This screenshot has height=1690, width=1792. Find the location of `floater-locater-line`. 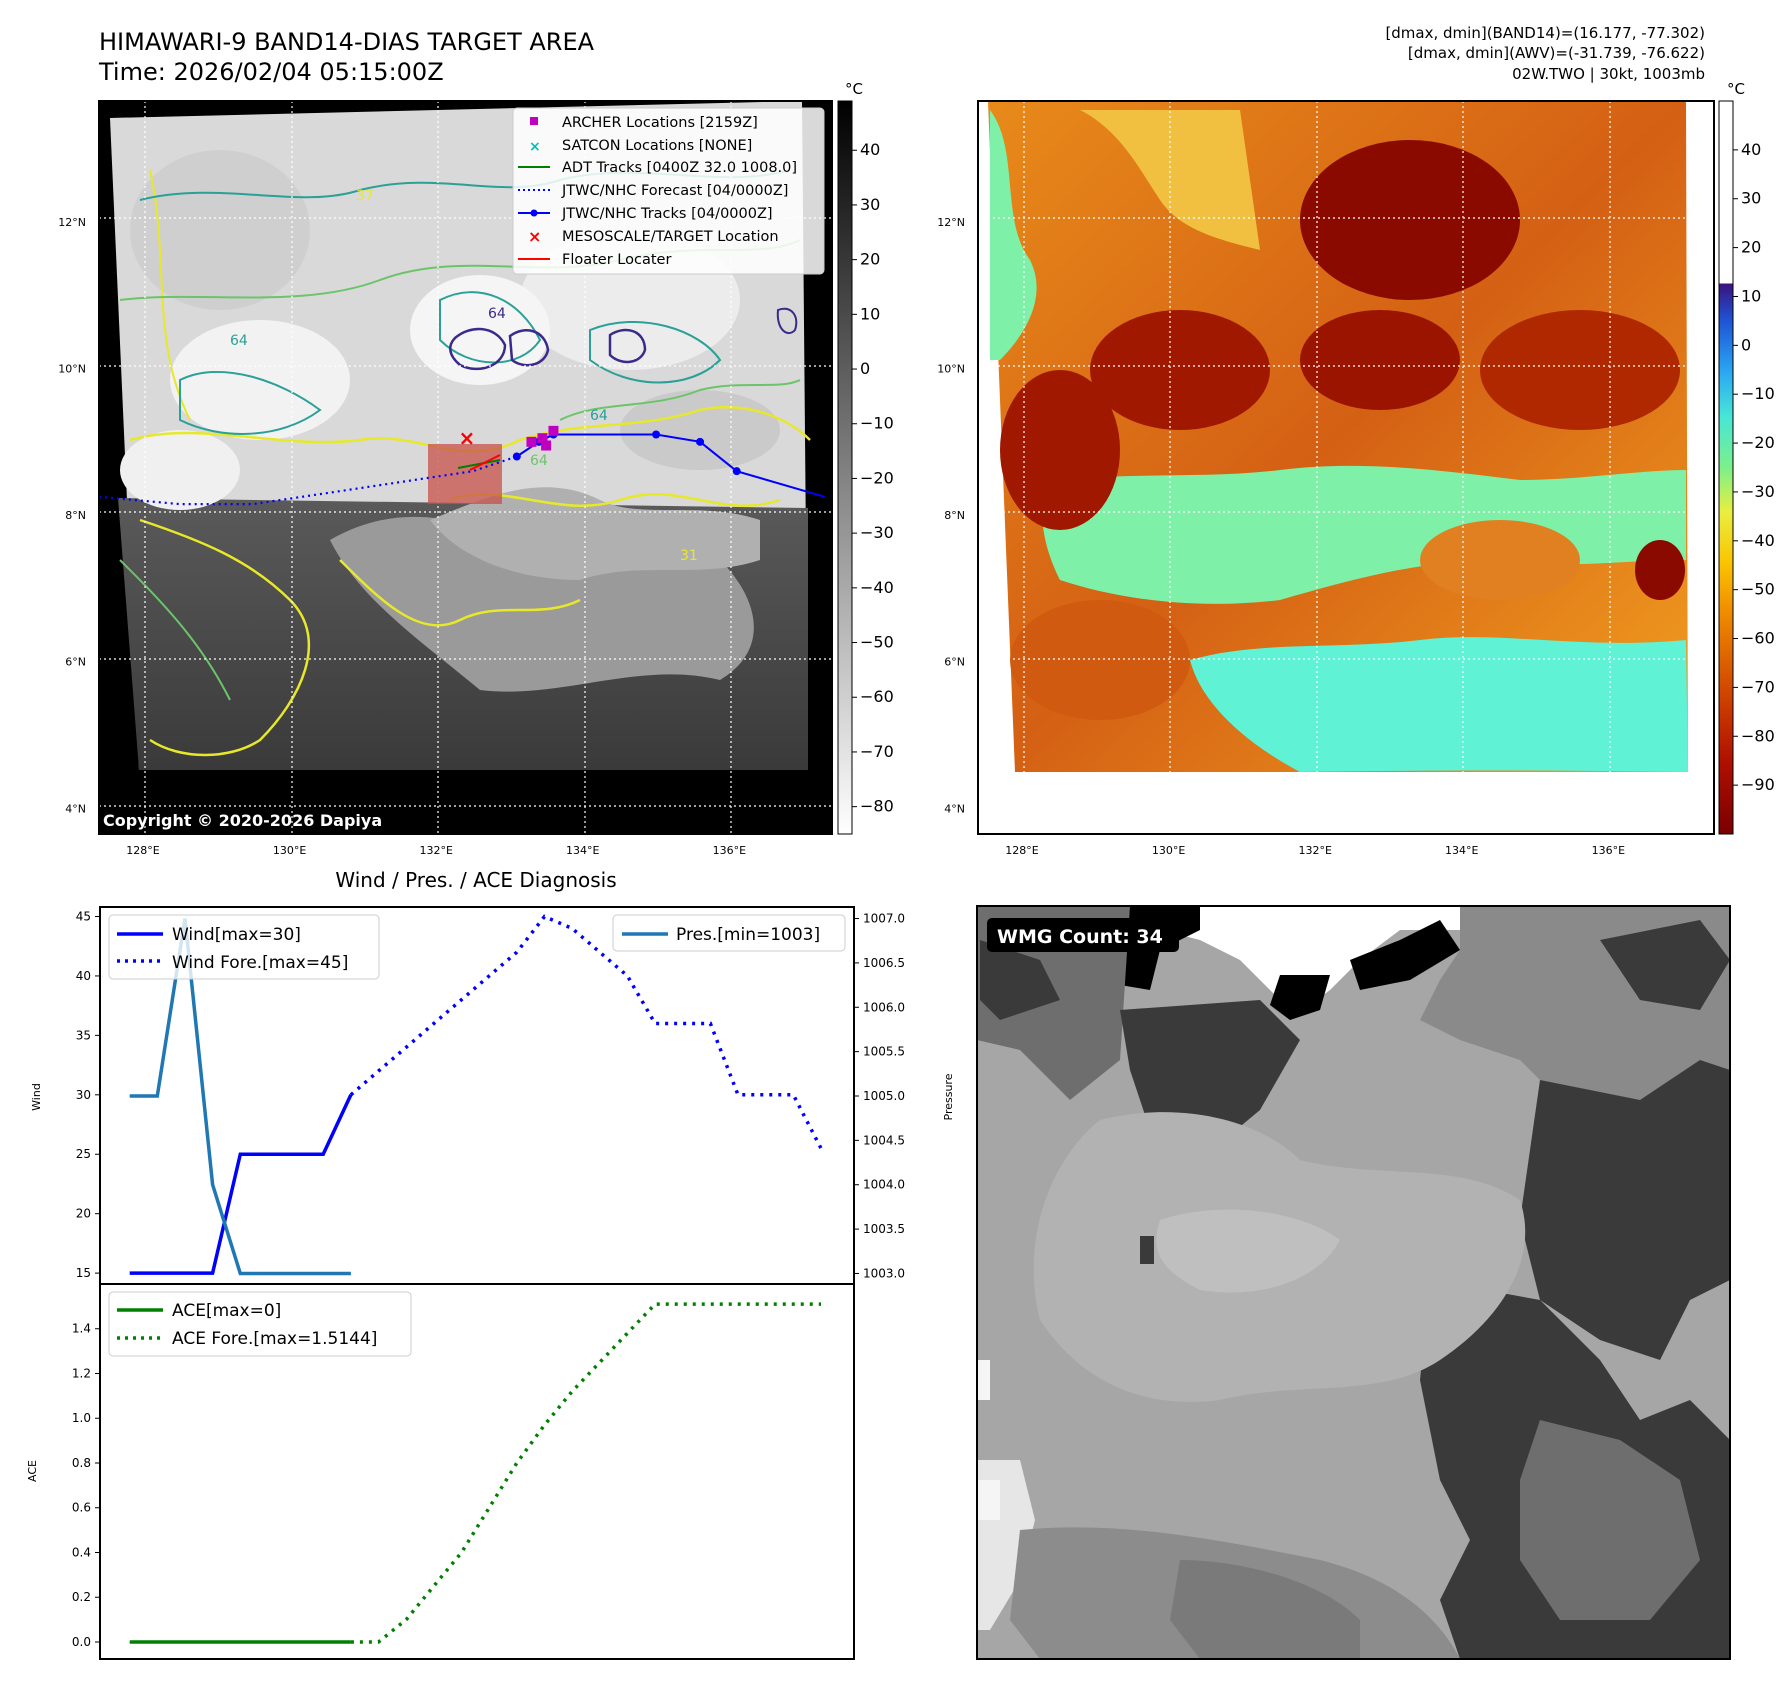

floater-locater-line is located at coordinates (485, 462).